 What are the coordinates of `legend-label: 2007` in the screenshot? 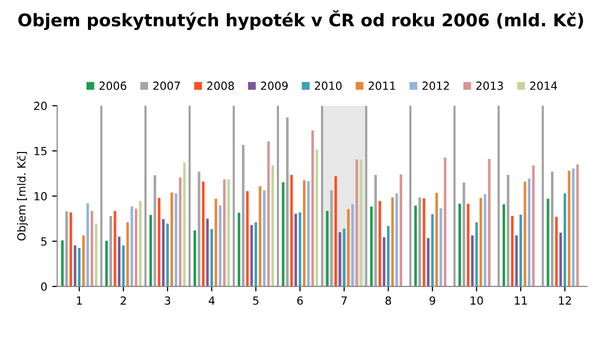 It's located at (166, 86).